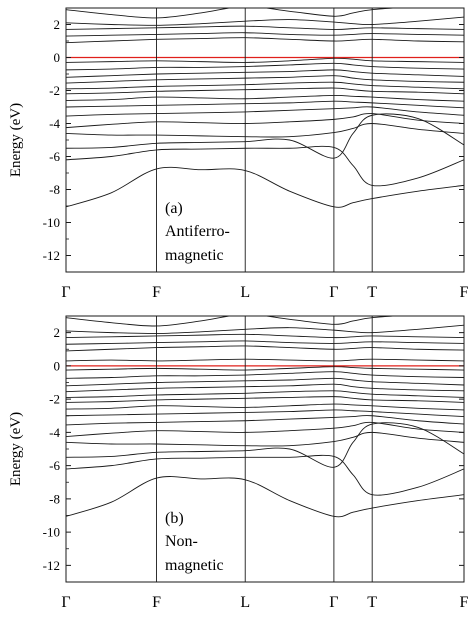 Image resolution: width=474 pixels, height=618 pixels. Describe the element at coordinates (181, 541) in the screenshot. I see `panel-annotation-line-1: Non-` at that location.